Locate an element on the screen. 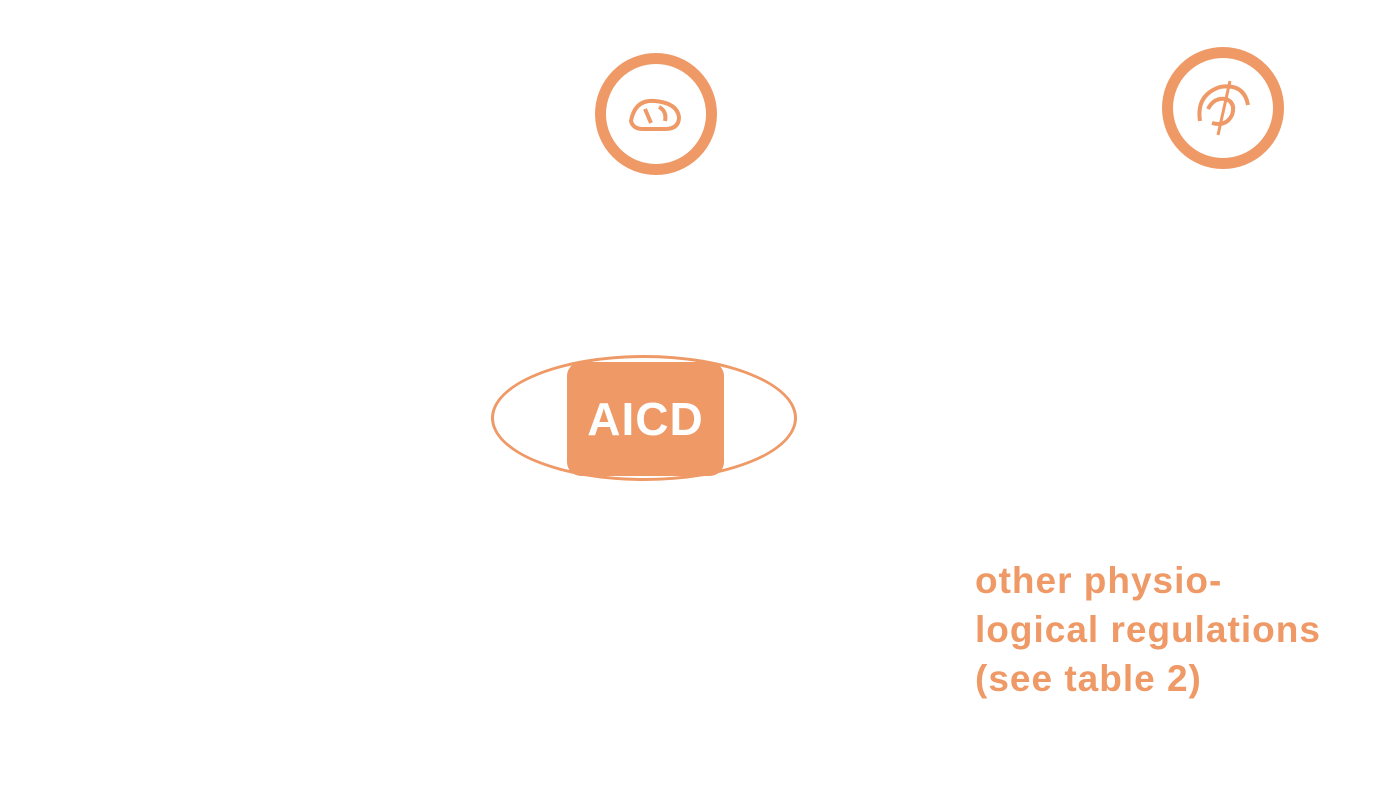 The height and width of the screenshot is (809, 1378). center-ellipse-outline is located at coordinates (644, 418).